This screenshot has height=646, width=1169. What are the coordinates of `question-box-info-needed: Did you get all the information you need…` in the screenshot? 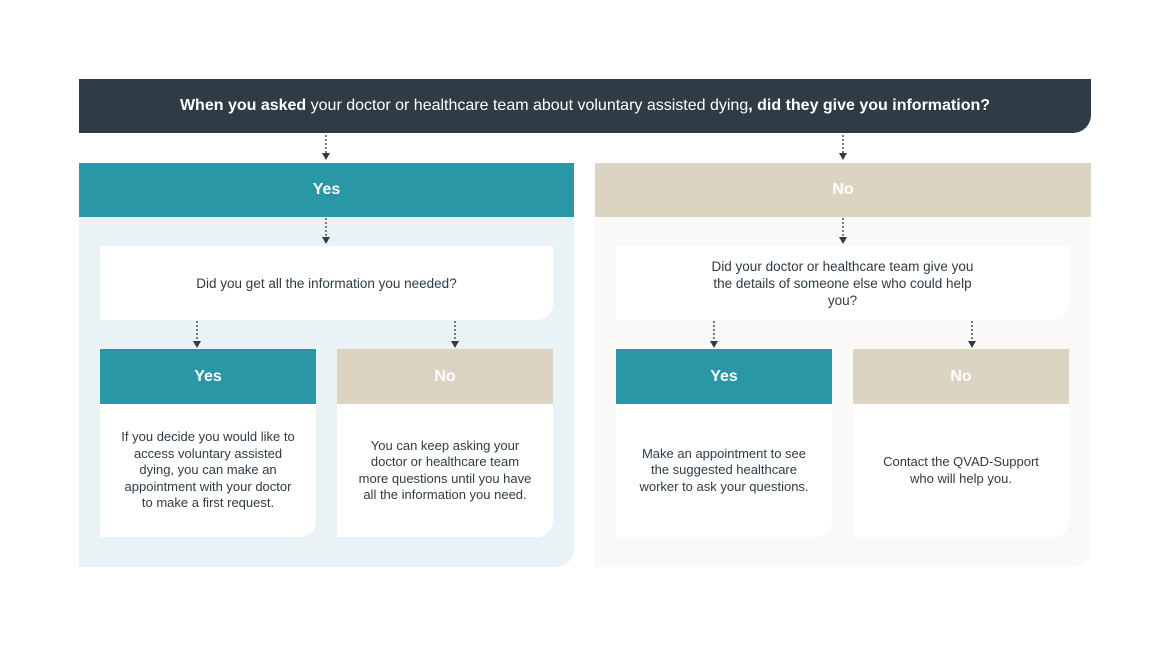 It's located at (326, 283).